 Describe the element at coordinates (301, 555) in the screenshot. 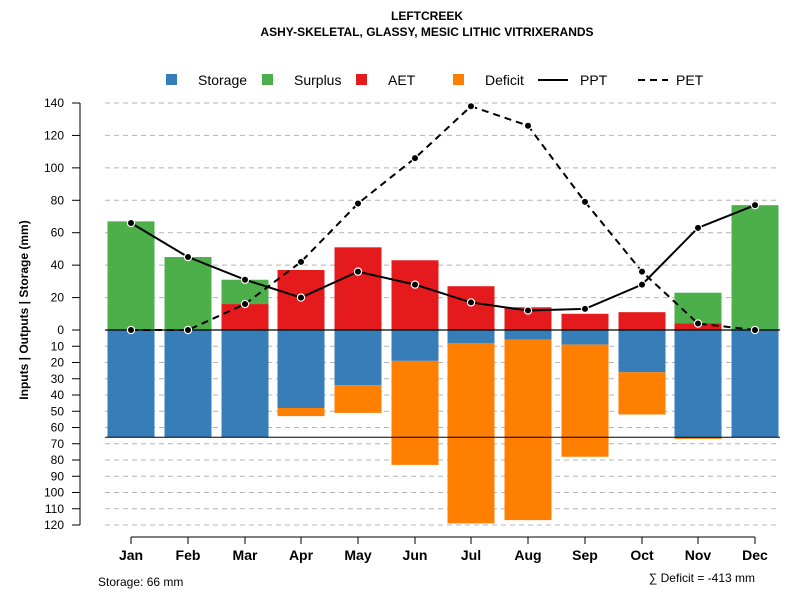

I see `x-tick-label: Apr` at that location.